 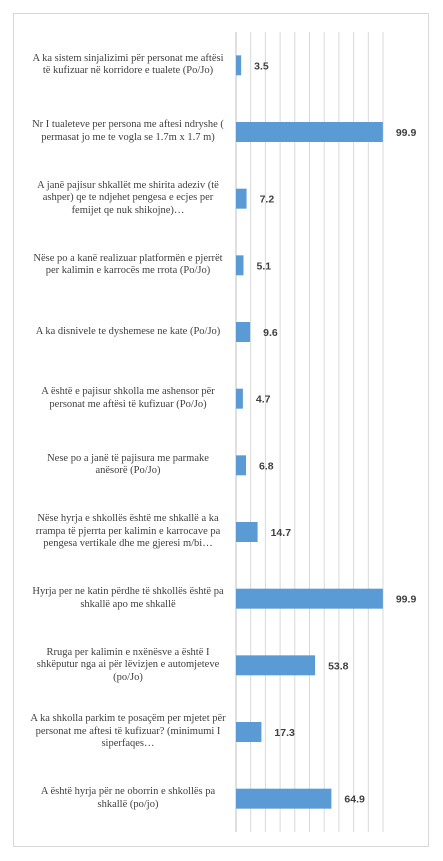 I want to click on data-label: 53.8, so click(x=338, y=666).